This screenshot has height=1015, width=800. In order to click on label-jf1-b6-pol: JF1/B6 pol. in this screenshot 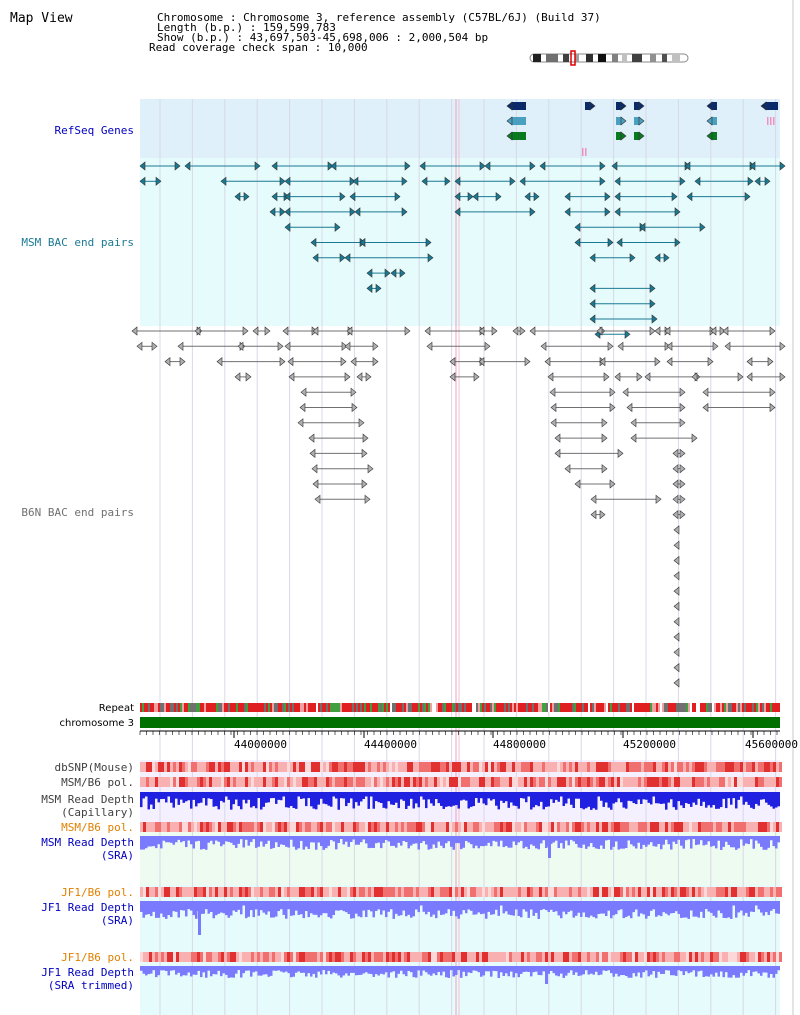, I will do `click(97, 892)`.